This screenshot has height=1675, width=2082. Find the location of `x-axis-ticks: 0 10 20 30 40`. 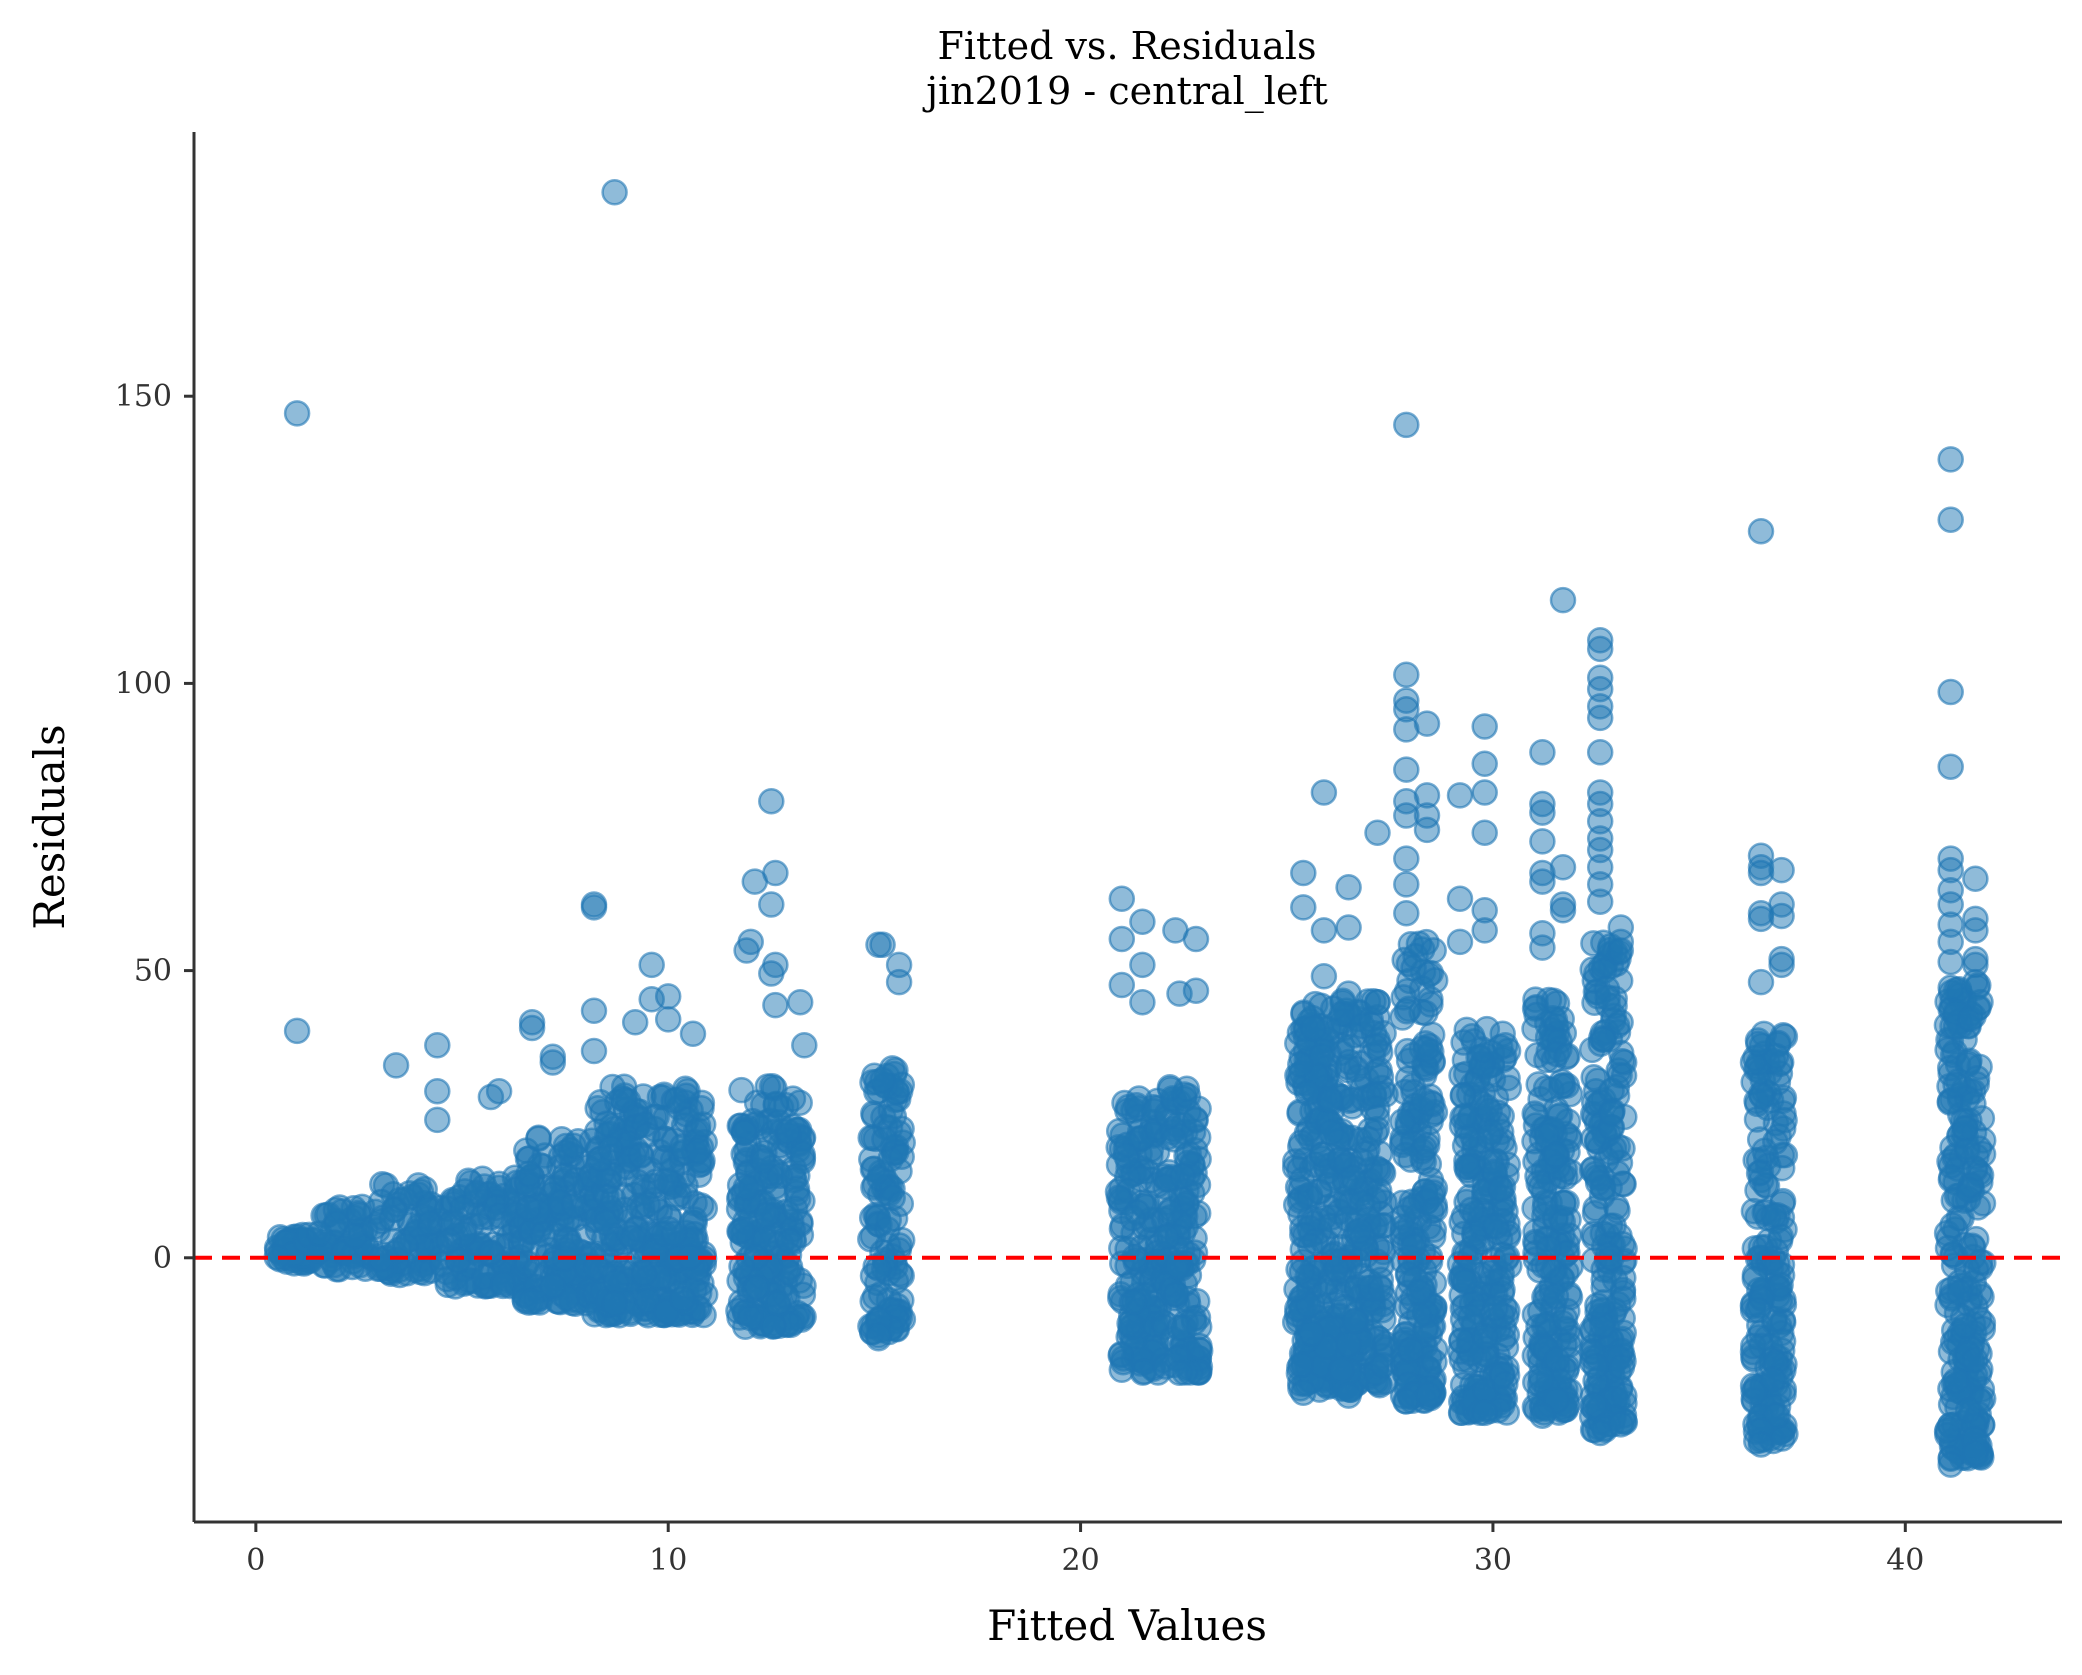

x-axis-ticks: 0 10 20 30 40 is located at coordinates (1085, 1550).